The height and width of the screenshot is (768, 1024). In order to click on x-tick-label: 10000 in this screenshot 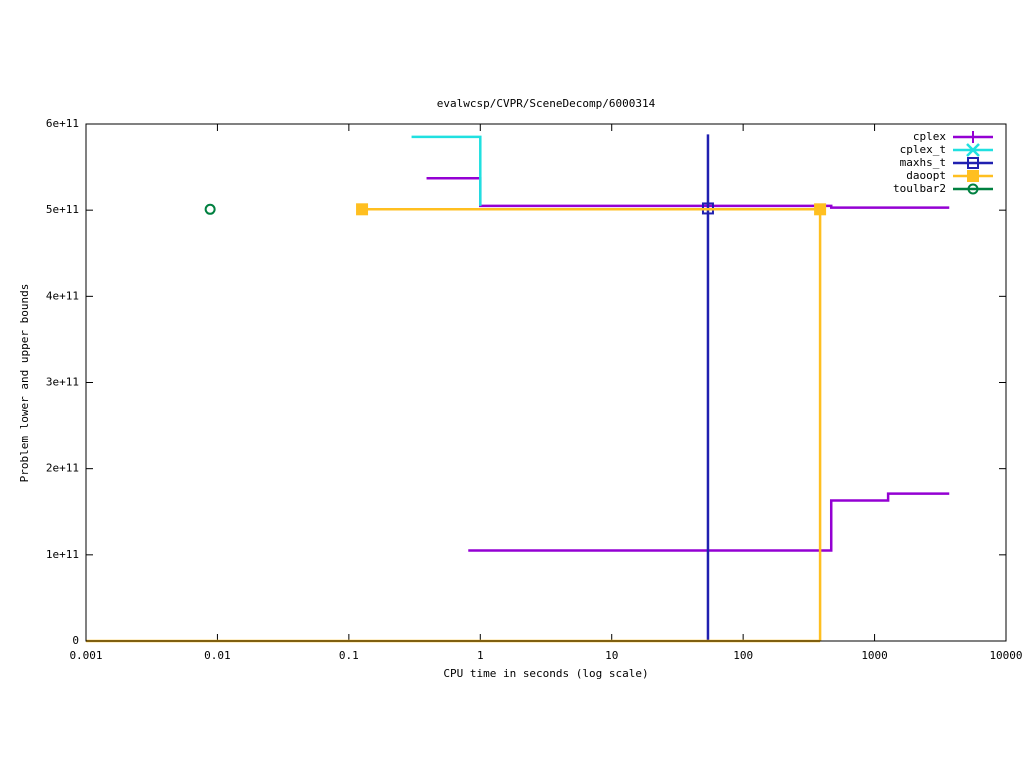, I will do `click(1005, 655)`.